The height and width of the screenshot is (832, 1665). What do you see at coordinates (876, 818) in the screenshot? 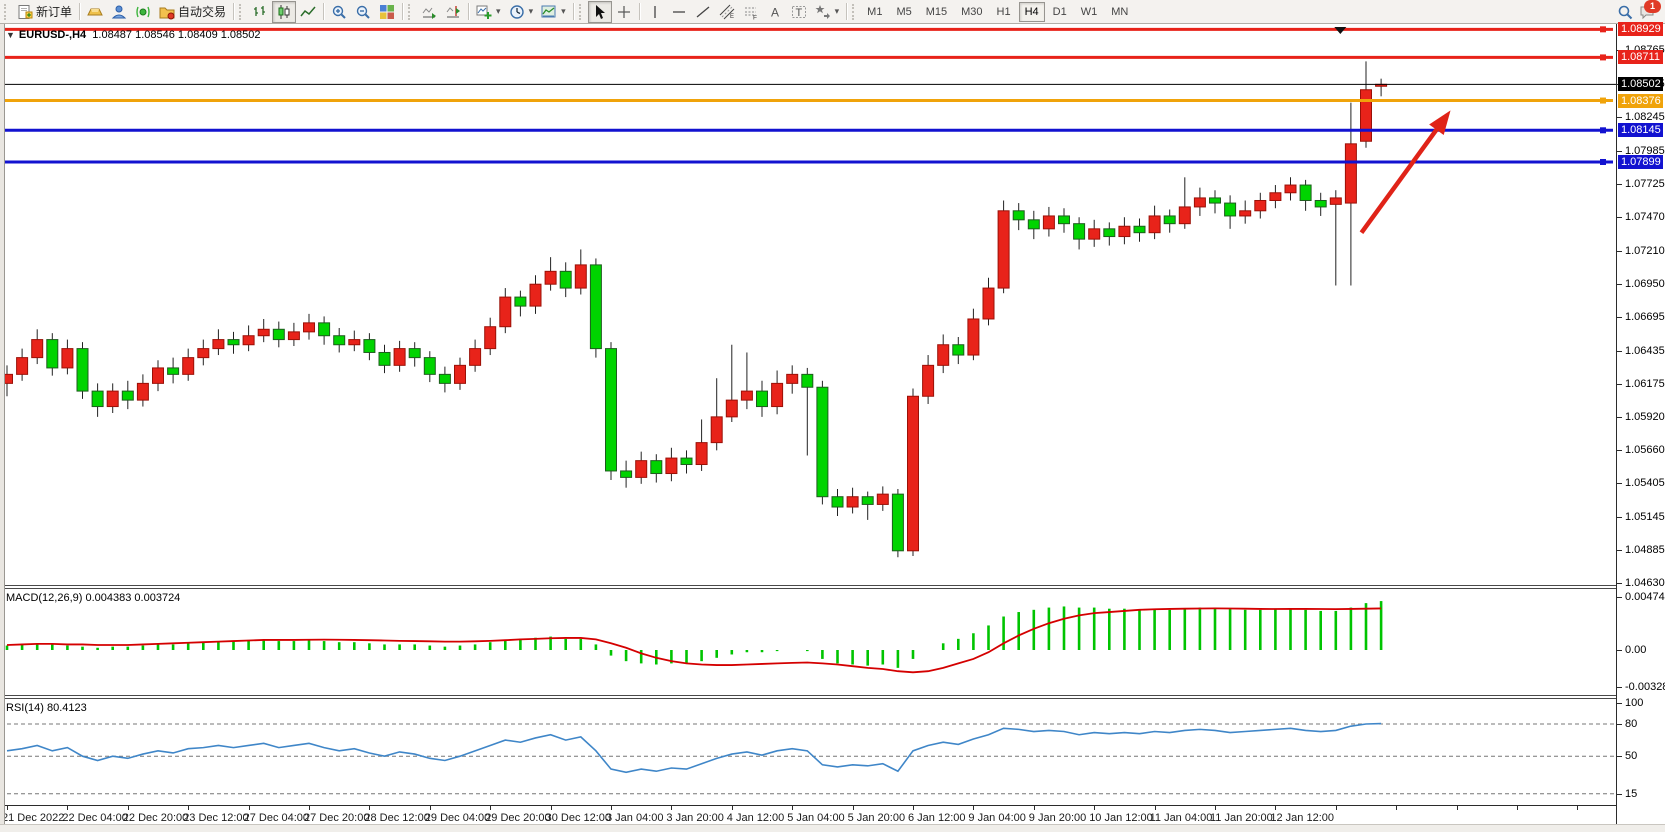
I see `time-tick-label: 5 Jan 20:00` at bounding box center [876, 818].